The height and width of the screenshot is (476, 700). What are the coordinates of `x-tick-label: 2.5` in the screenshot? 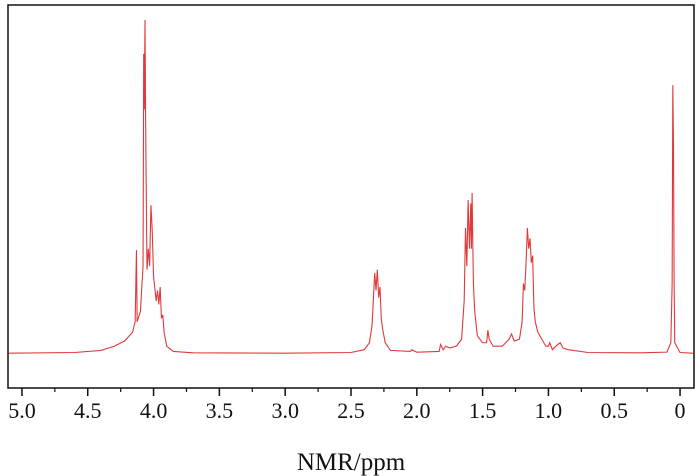 It's located at (351, 410).